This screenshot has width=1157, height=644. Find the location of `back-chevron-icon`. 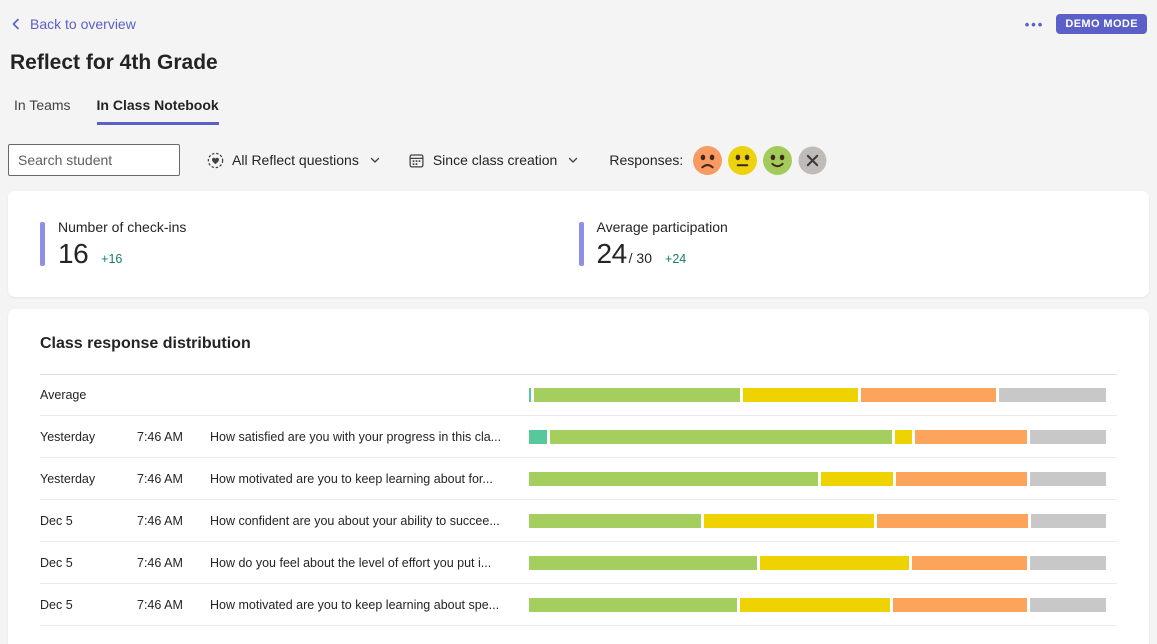

back-chevron-icon is located at coordinates (16, 24).